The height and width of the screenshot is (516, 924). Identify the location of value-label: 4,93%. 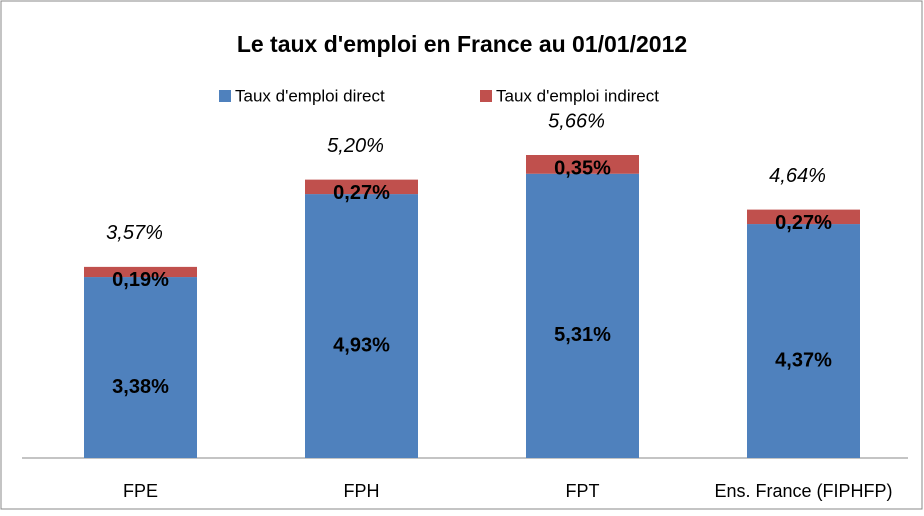
(361, 345).